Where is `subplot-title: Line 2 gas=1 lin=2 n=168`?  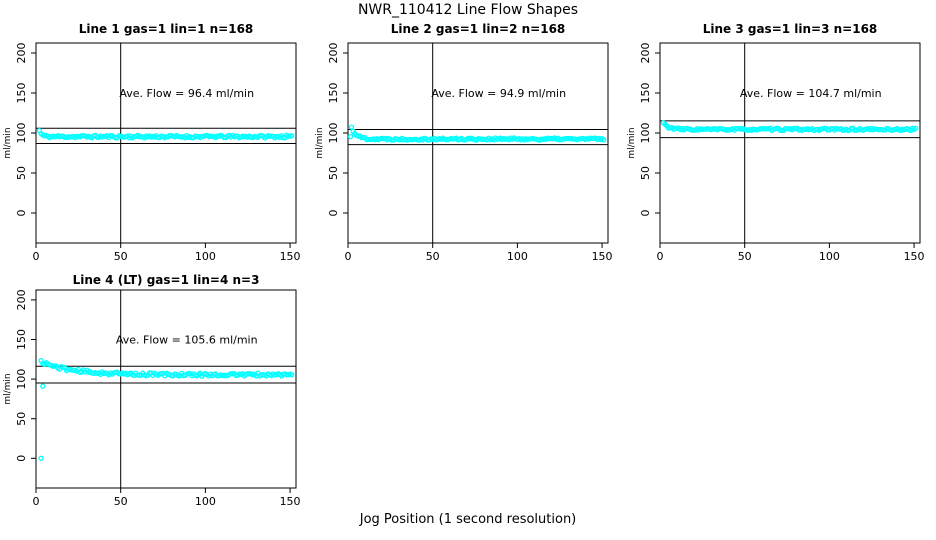 subplot-title: Line 2 gas=1 lin=2 n=168 is located at coordinates (478, 29).